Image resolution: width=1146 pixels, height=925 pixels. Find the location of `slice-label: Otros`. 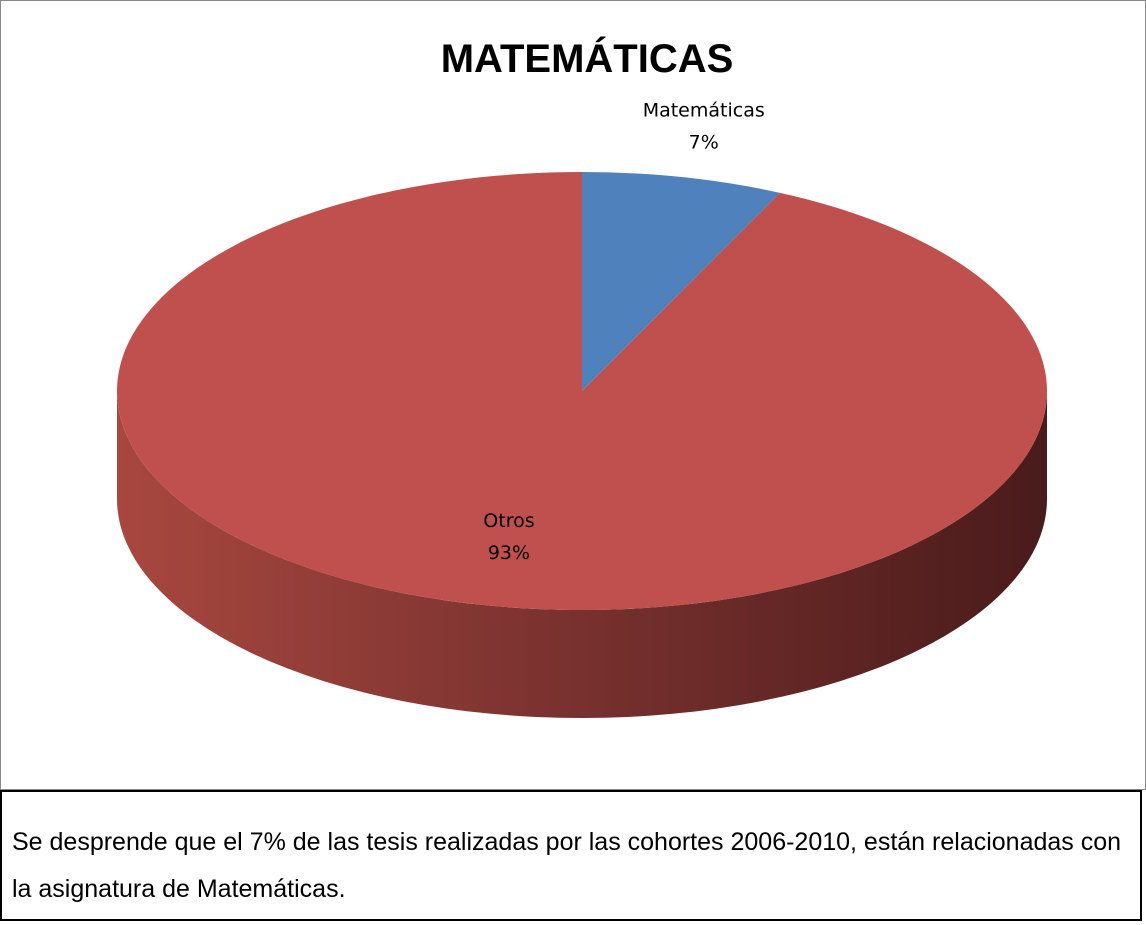

slice-label: Otros is located at coordinates (508, 521).